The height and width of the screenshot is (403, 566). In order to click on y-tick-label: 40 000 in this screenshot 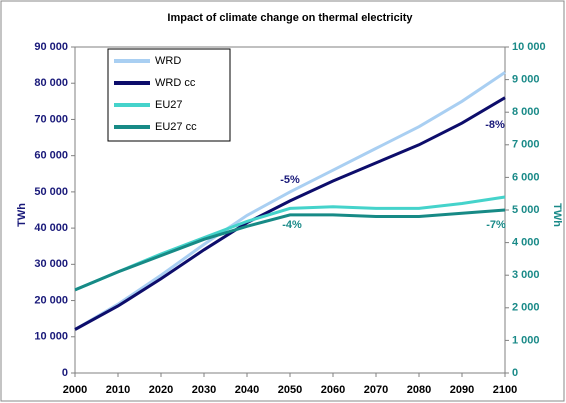, I will do `click(51, 228)`.